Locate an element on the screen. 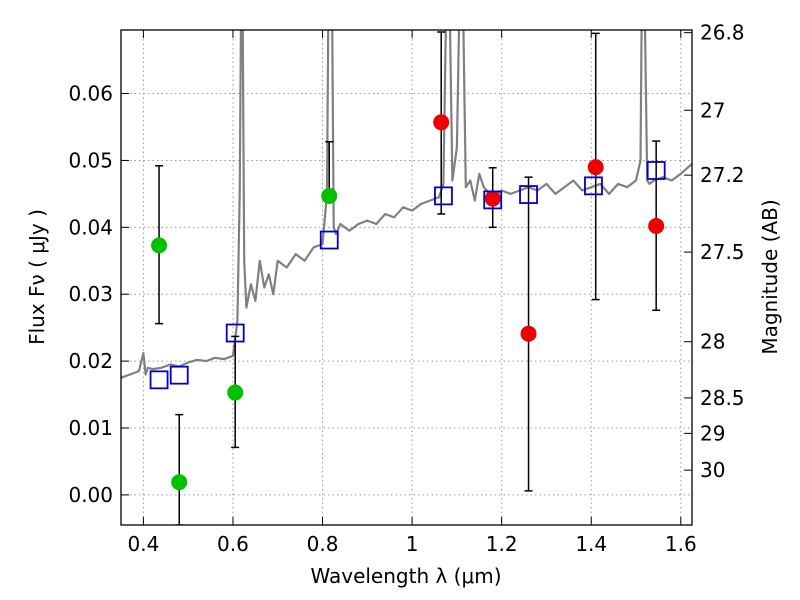  y-axis-right: 26.8 27 27.2 27.5 28 28.5 29 30 is located at coordinates (714, 251).